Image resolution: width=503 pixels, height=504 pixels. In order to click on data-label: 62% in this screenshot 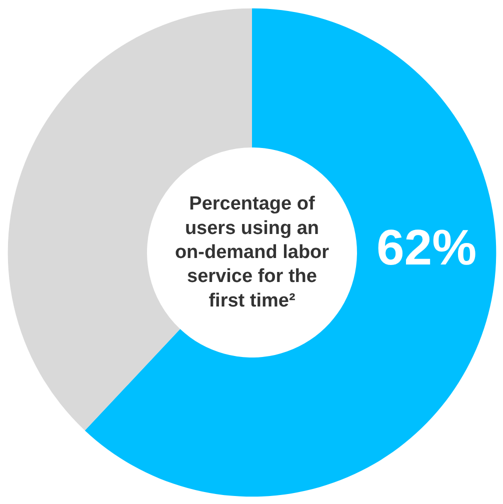, I will do `click(426, 247)`.